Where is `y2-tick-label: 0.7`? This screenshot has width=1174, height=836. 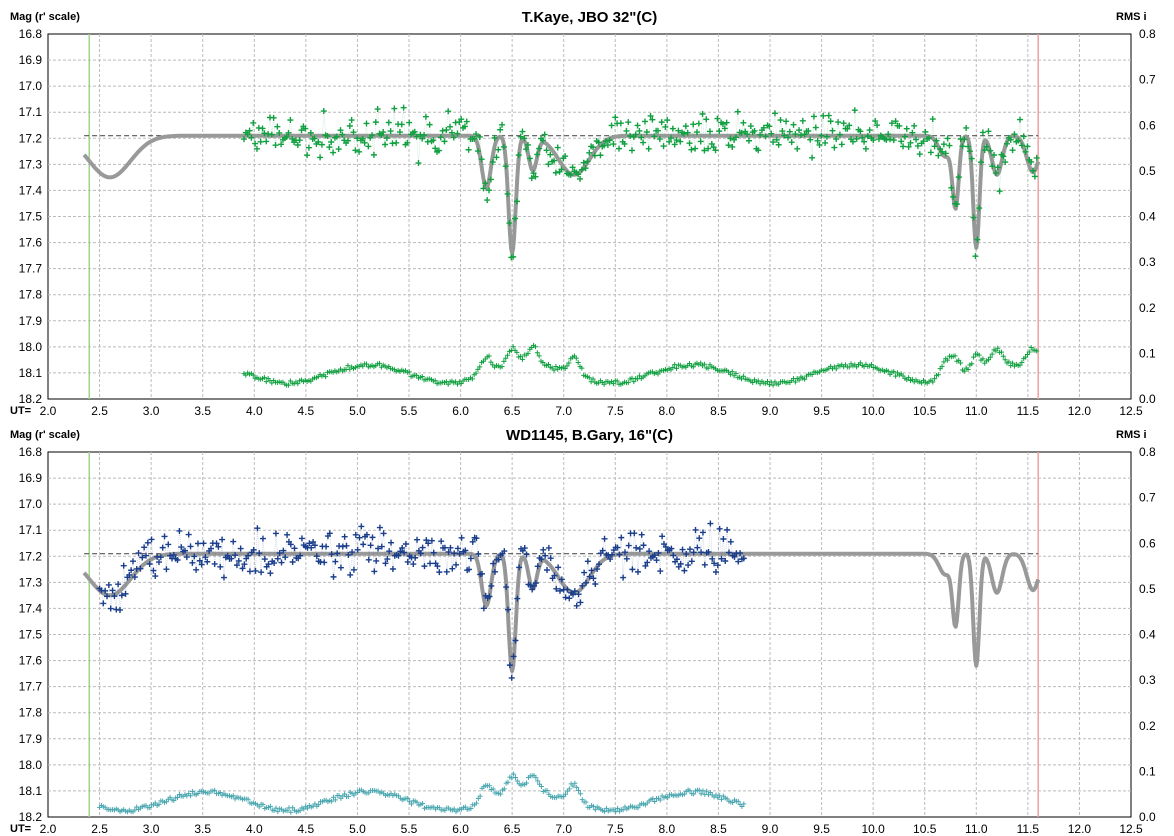 y2-tick-label: 0.7 is located at coordinates (1147, 498).